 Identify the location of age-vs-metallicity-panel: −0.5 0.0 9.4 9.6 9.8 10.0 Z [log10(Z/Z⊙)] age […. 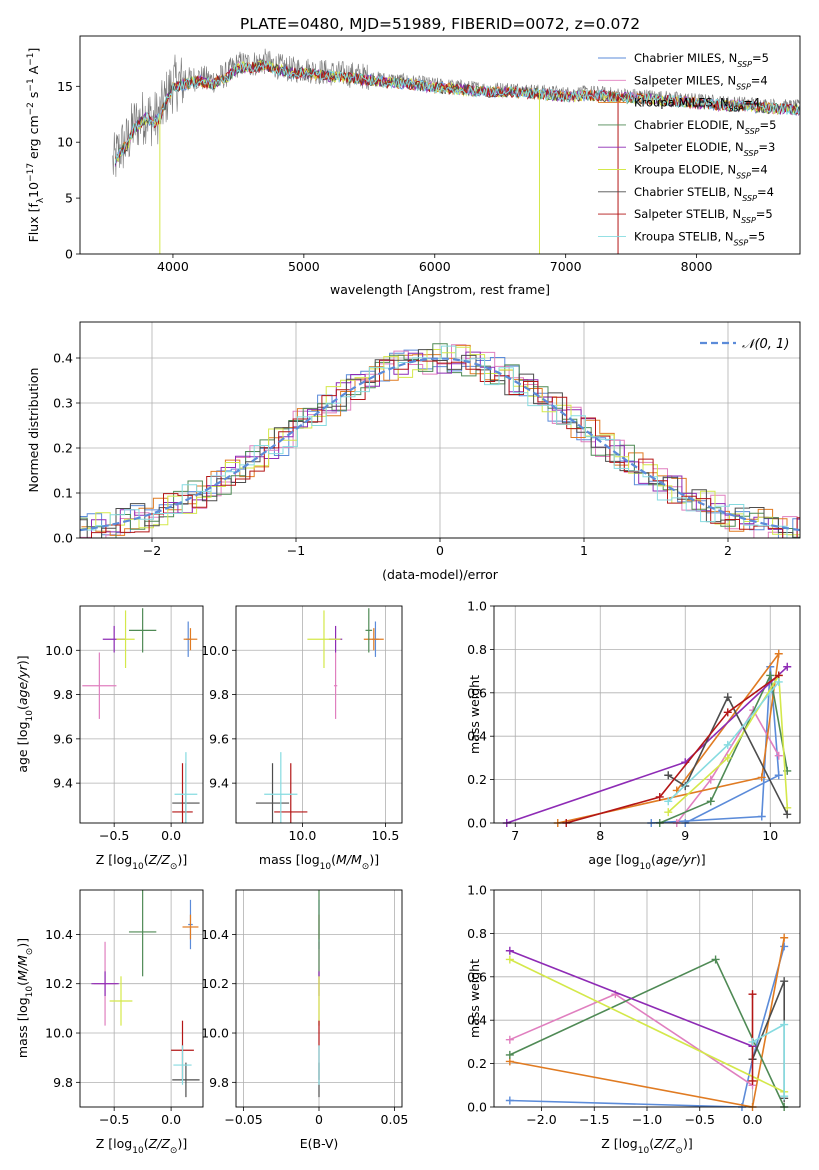
(109, 738).